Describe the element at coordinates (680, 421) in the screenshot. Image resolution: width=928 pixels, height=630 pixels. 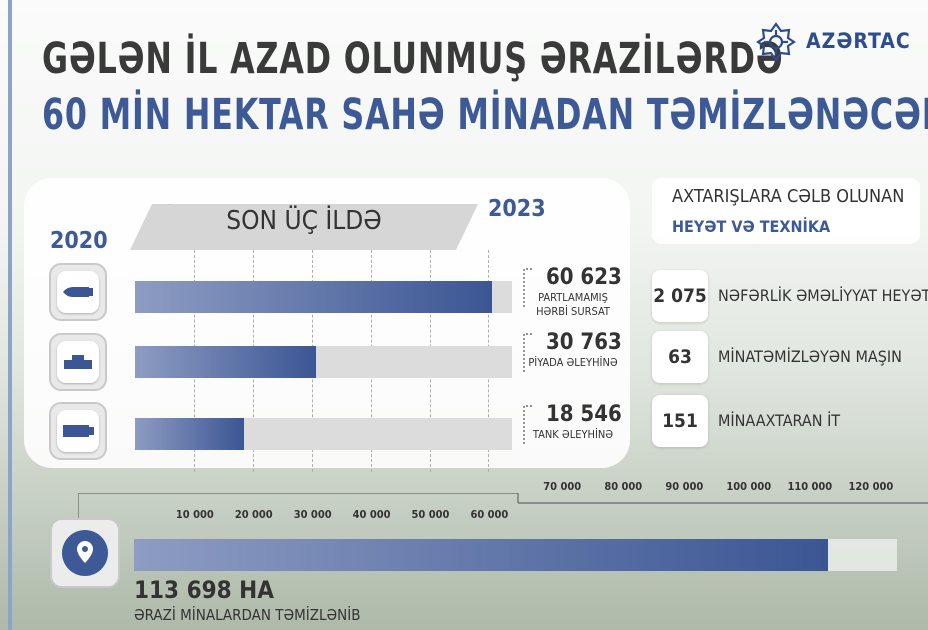
I see `stat-dogs-value: 151` at that location.